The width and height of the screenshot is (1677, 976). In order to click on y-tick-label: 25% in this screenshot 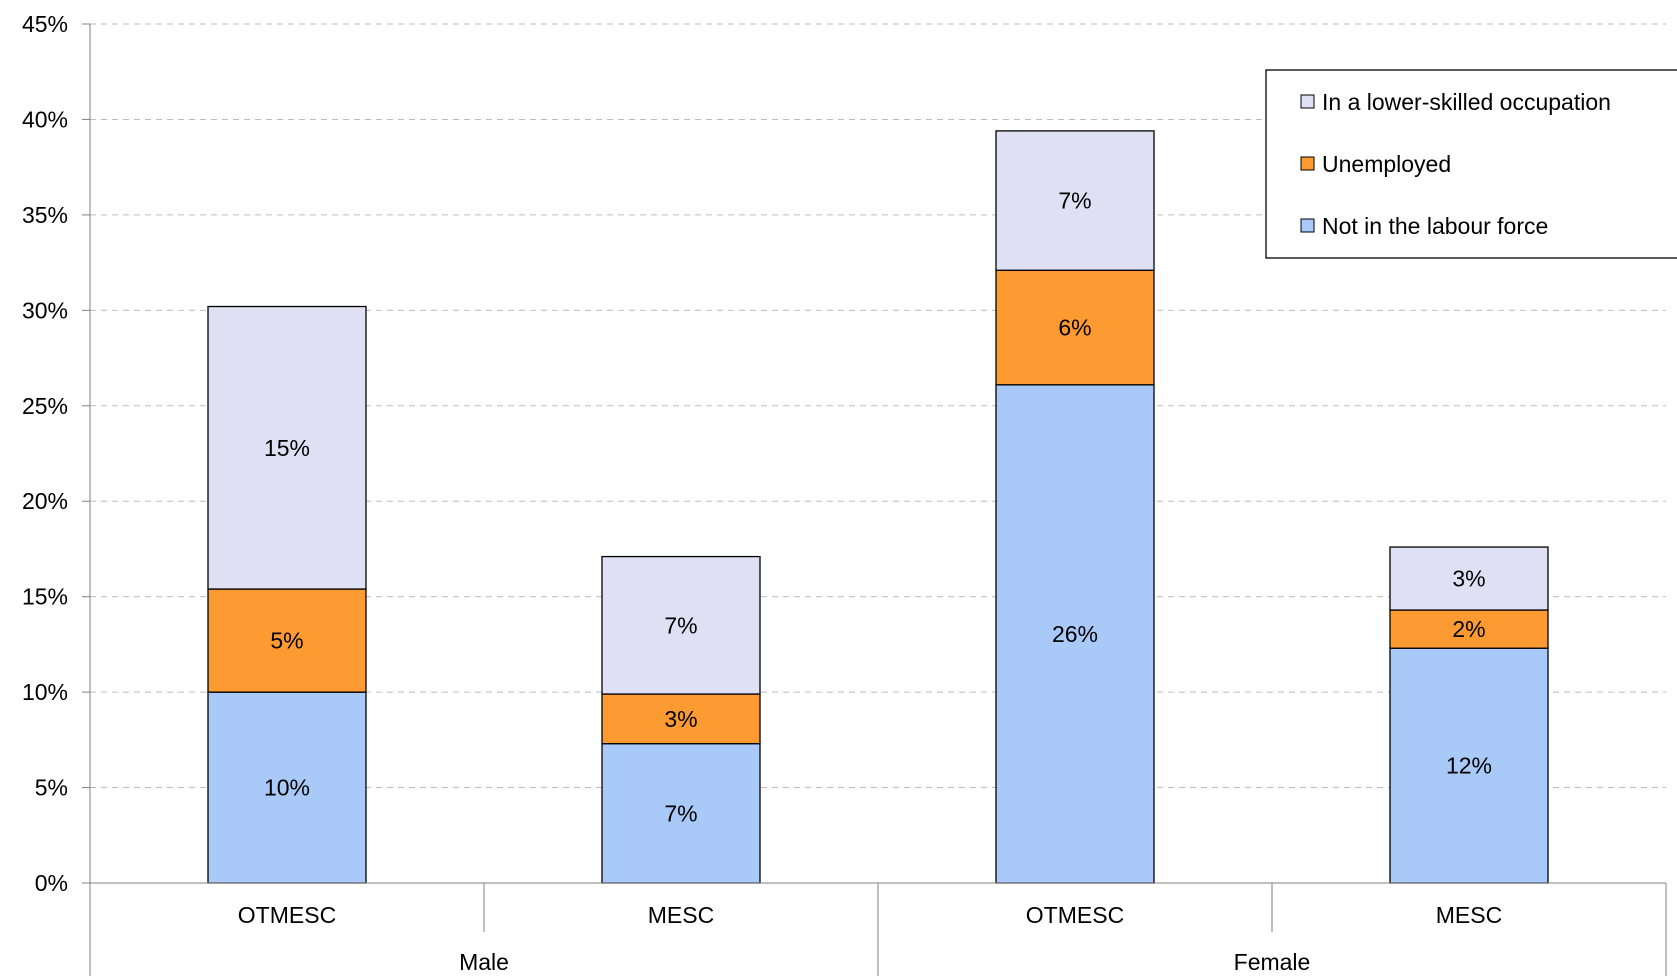, I will do `click(45, 406)`.